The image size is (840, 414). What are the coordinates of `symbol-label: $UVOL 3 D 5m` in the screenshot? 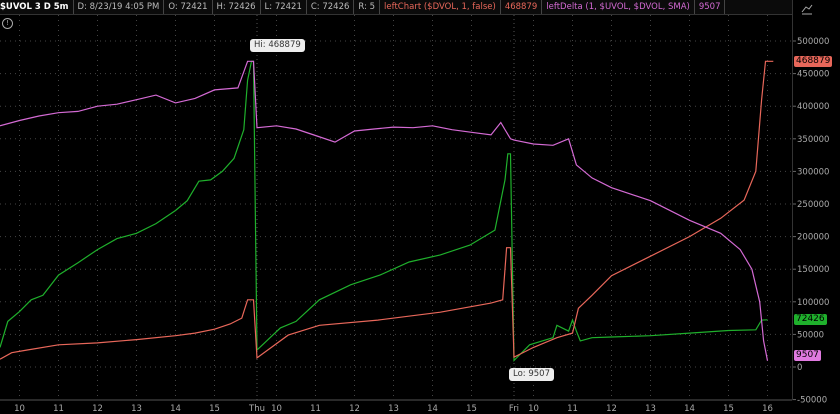 It's located at (37, 7).